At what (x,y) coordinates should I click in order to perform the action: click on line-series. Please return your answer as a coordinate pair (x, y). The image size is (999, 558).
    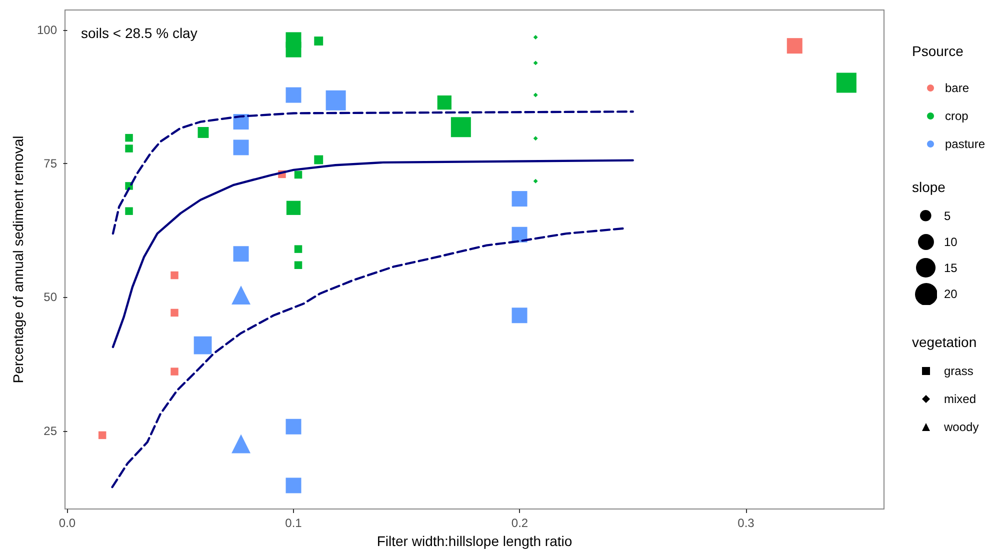
    Looking at the image, I should click on (373, 172).